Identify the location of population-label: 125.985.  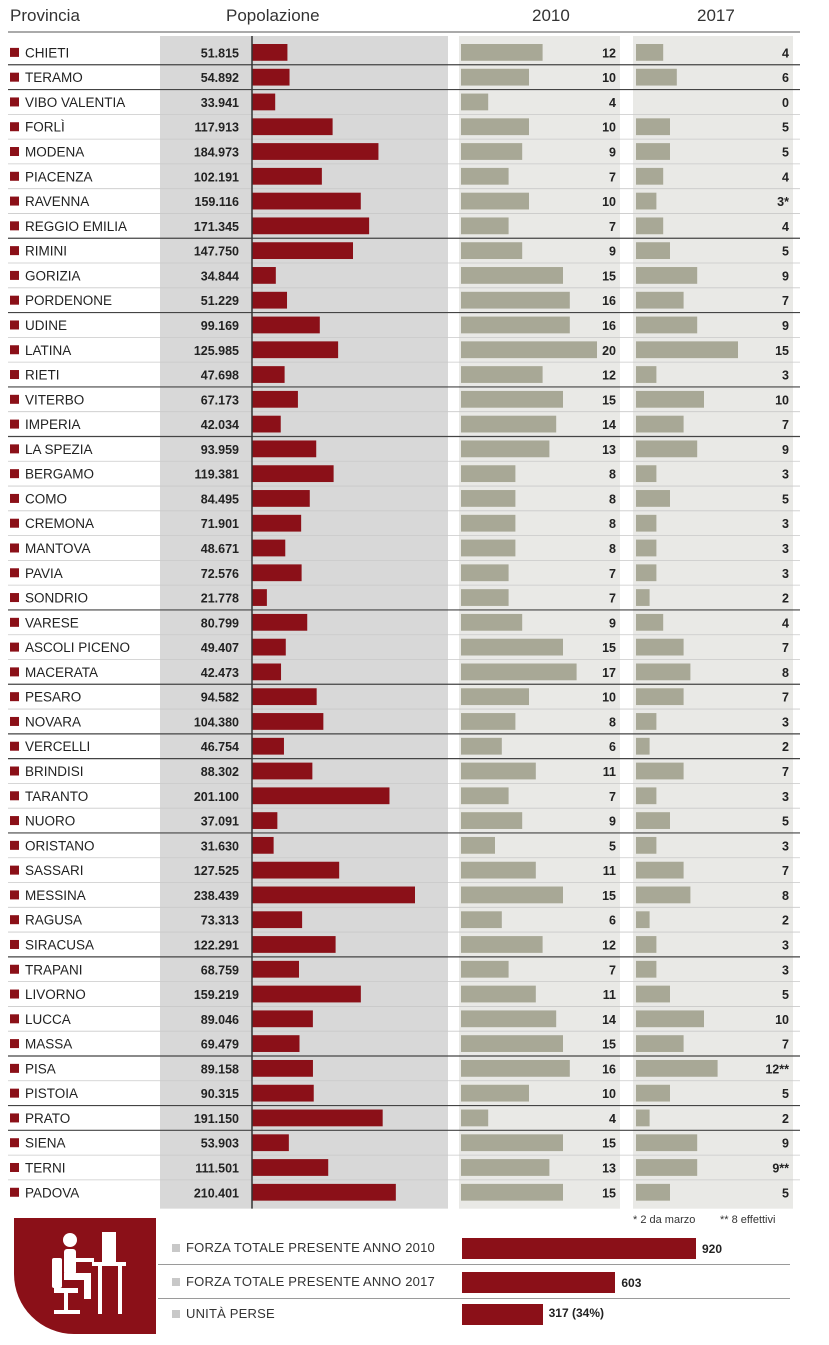
(216, 351).